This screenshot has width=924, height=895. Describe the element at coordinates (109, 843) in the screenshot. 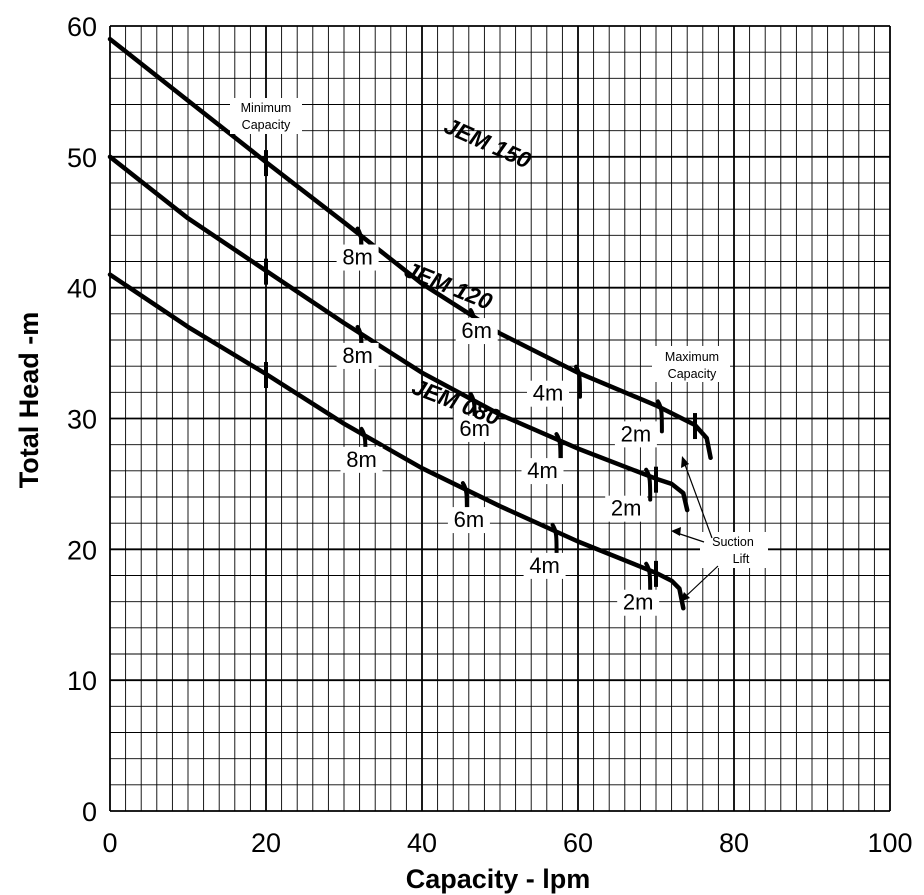

I see `x-tick-label: 0` at that location.